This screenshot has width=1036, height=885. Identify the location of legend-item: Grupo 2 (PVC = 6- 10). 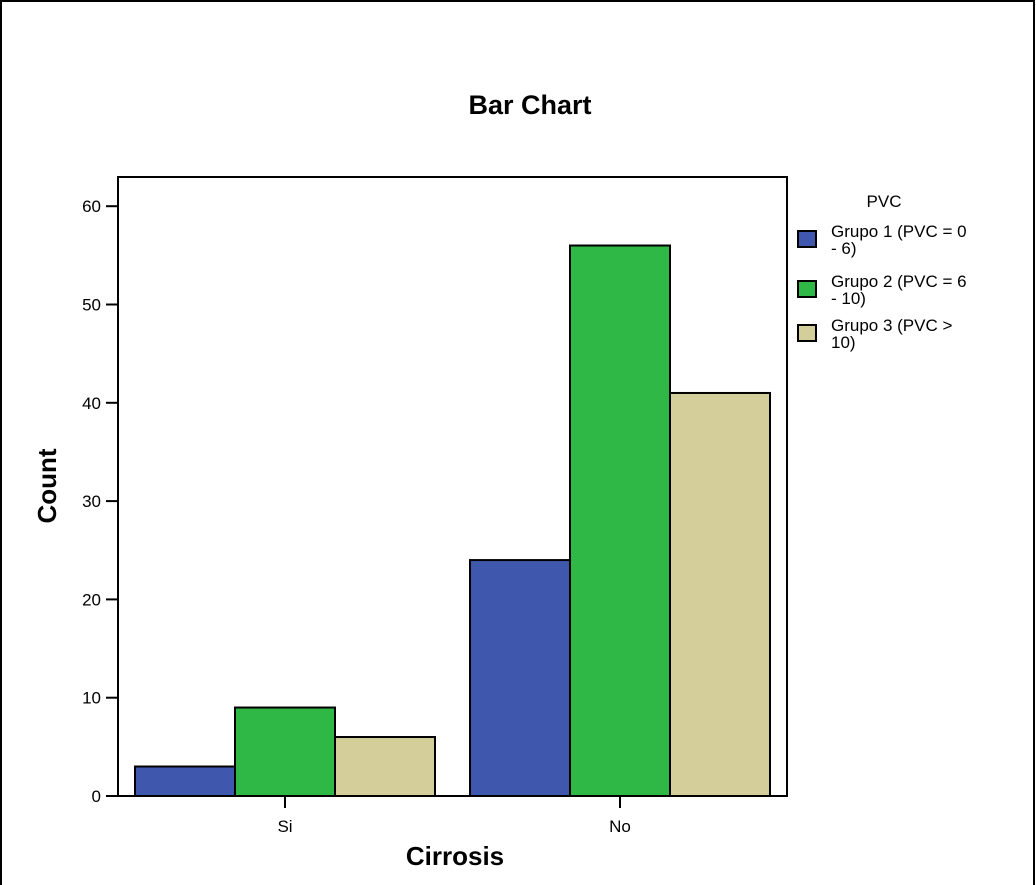
(882, 290).